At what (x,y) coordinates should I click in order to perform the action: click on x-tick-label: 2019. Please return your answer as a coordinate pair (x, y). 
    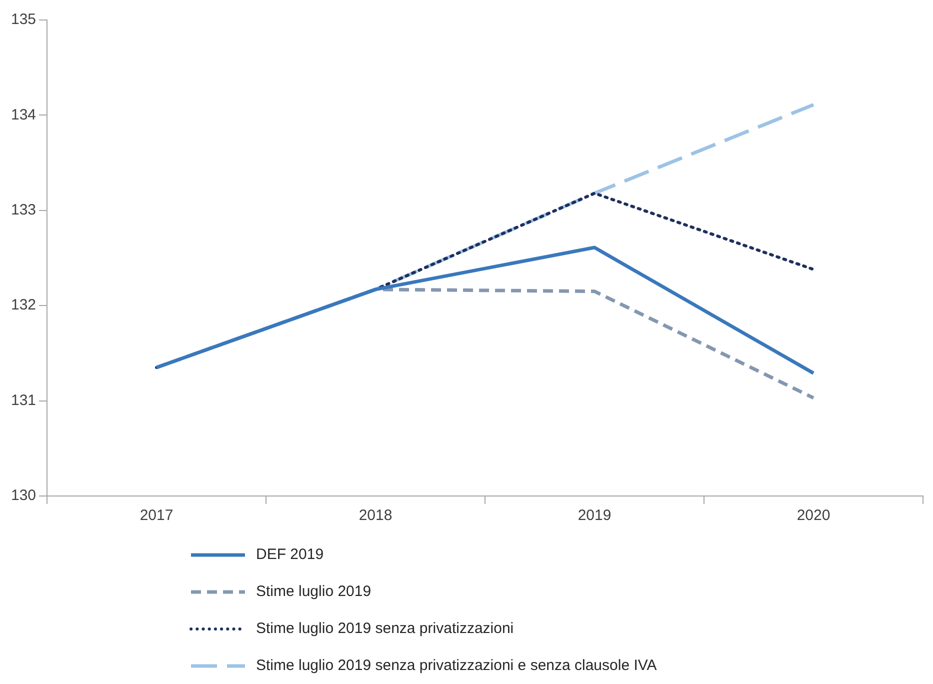
    Looking at the image, I should click on (595, 515).